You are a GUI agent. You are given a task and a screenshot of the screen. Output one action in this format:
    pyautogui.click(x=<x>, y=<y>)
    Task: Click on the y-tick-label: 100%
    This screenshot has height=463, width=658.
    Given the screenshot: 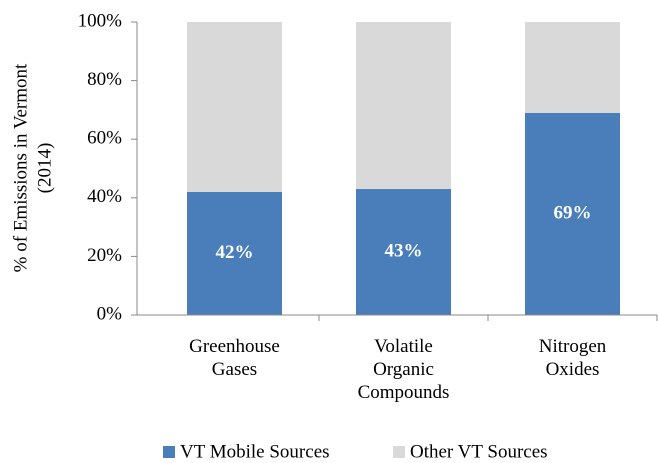 What is the action you would take?
    pyautogui.click(x=100, y=20)
    